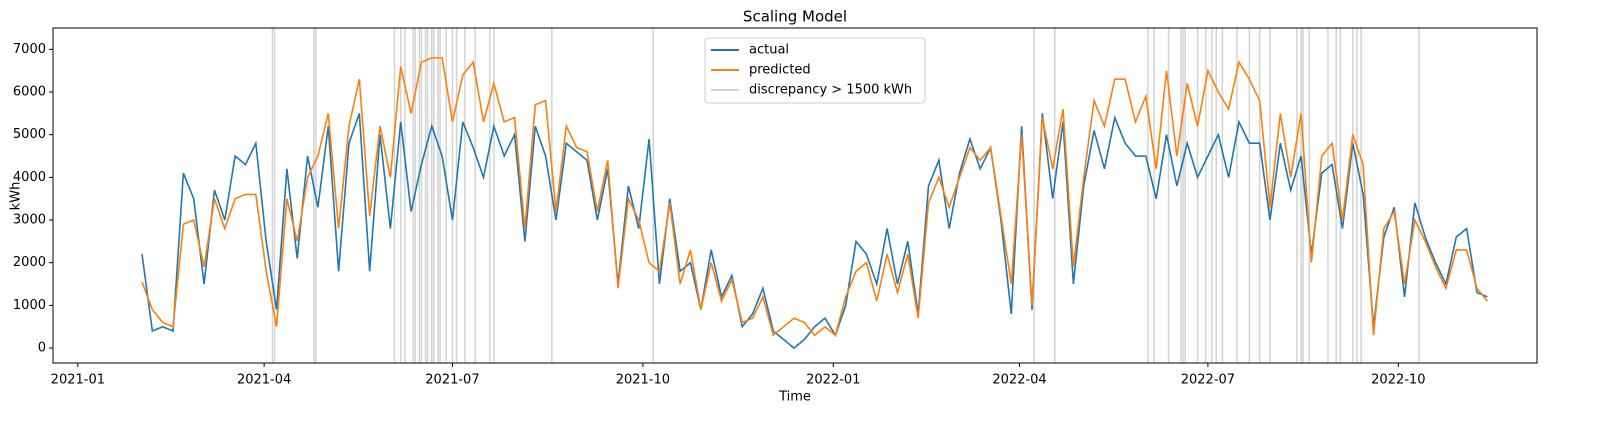  What do you see at coordinates (780, 70) in the screenshot?
I see `legend-label: predicted` at bounding box center [780, 70].